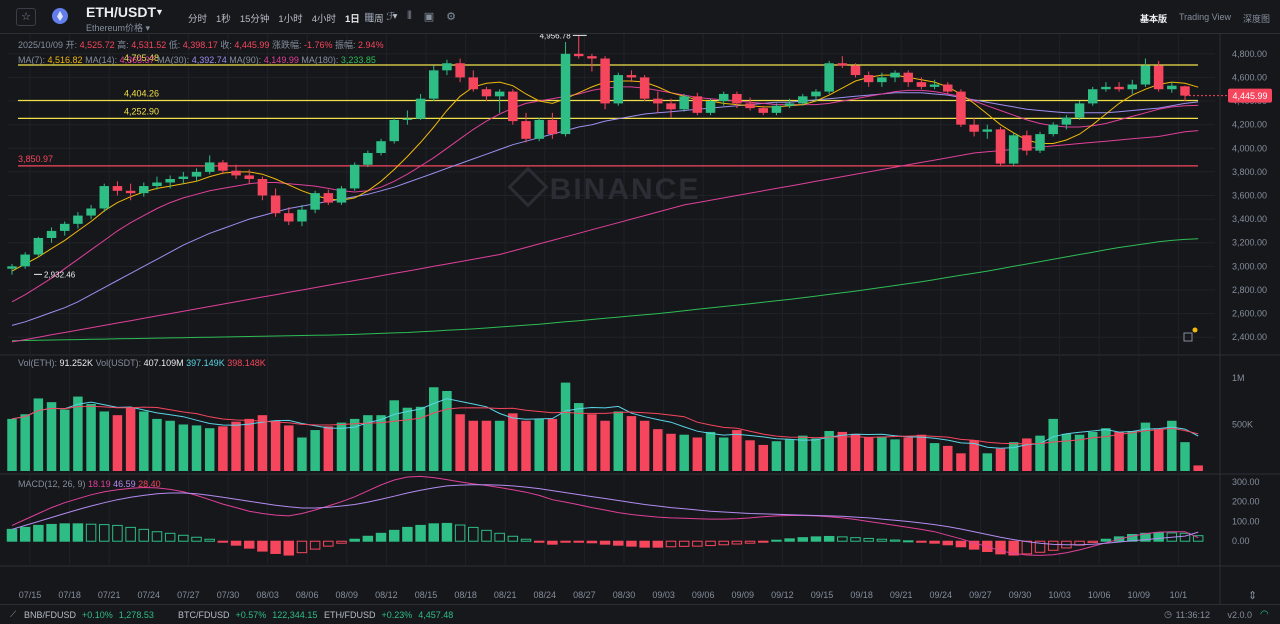 Image resolution: width=1280 pixels, height=624 pixels. Describe the element at coordinates (290, 19) in the screenshot. I see `interval-tab: 1小时` at that location.